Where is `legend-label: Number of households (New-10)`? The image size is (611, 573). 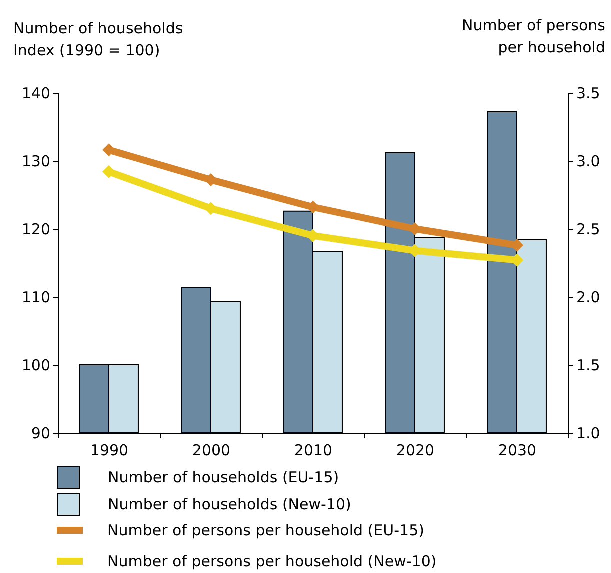 legend-label: Number of households (New-10) is located at coordinates (230, 505).